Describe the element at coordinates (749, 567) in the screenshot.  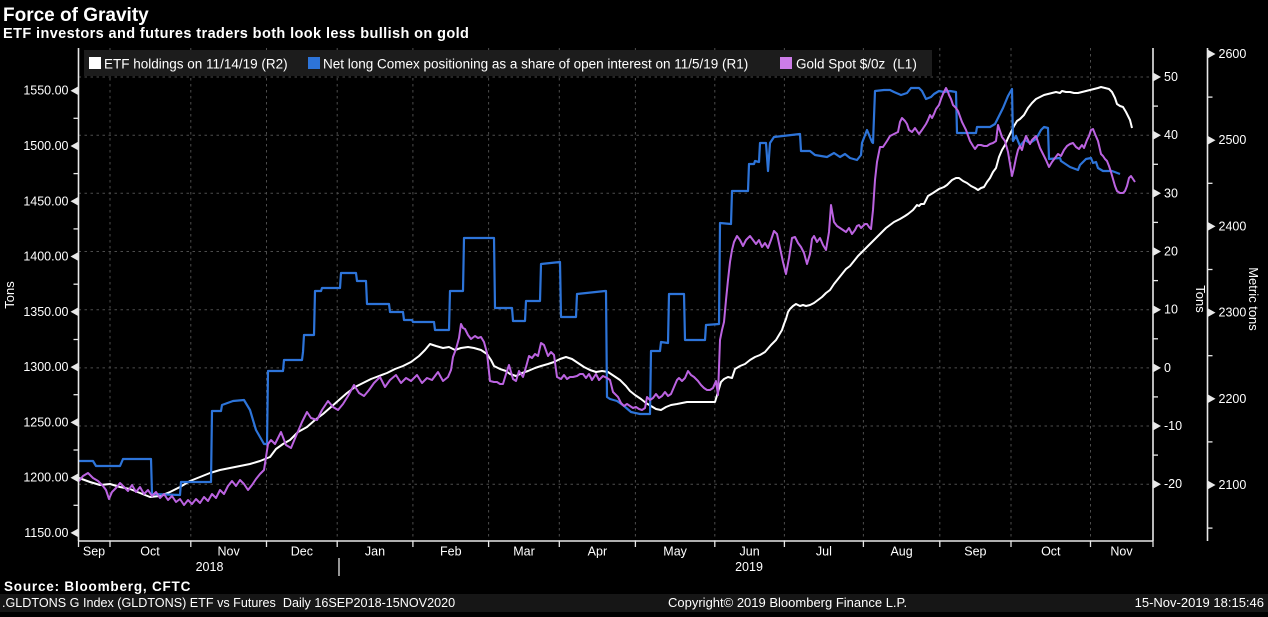
I see `svg-text: 2019` at that location.